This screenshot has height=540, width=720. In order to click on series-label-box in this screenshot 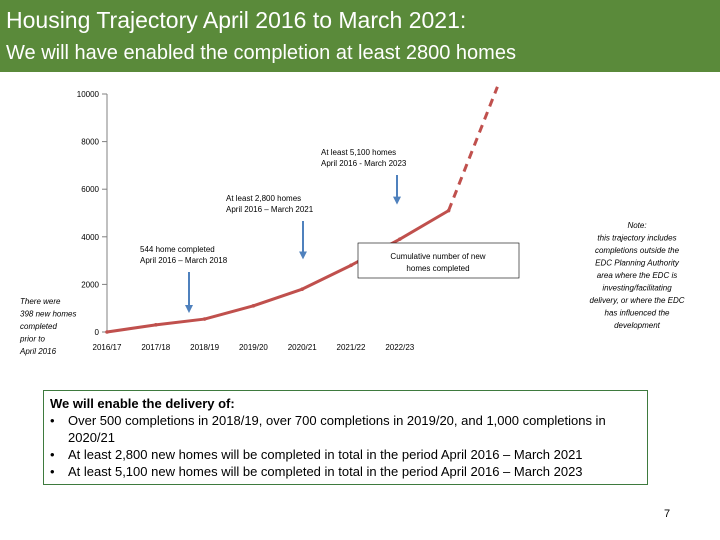, I will do `click(438, 260)`.